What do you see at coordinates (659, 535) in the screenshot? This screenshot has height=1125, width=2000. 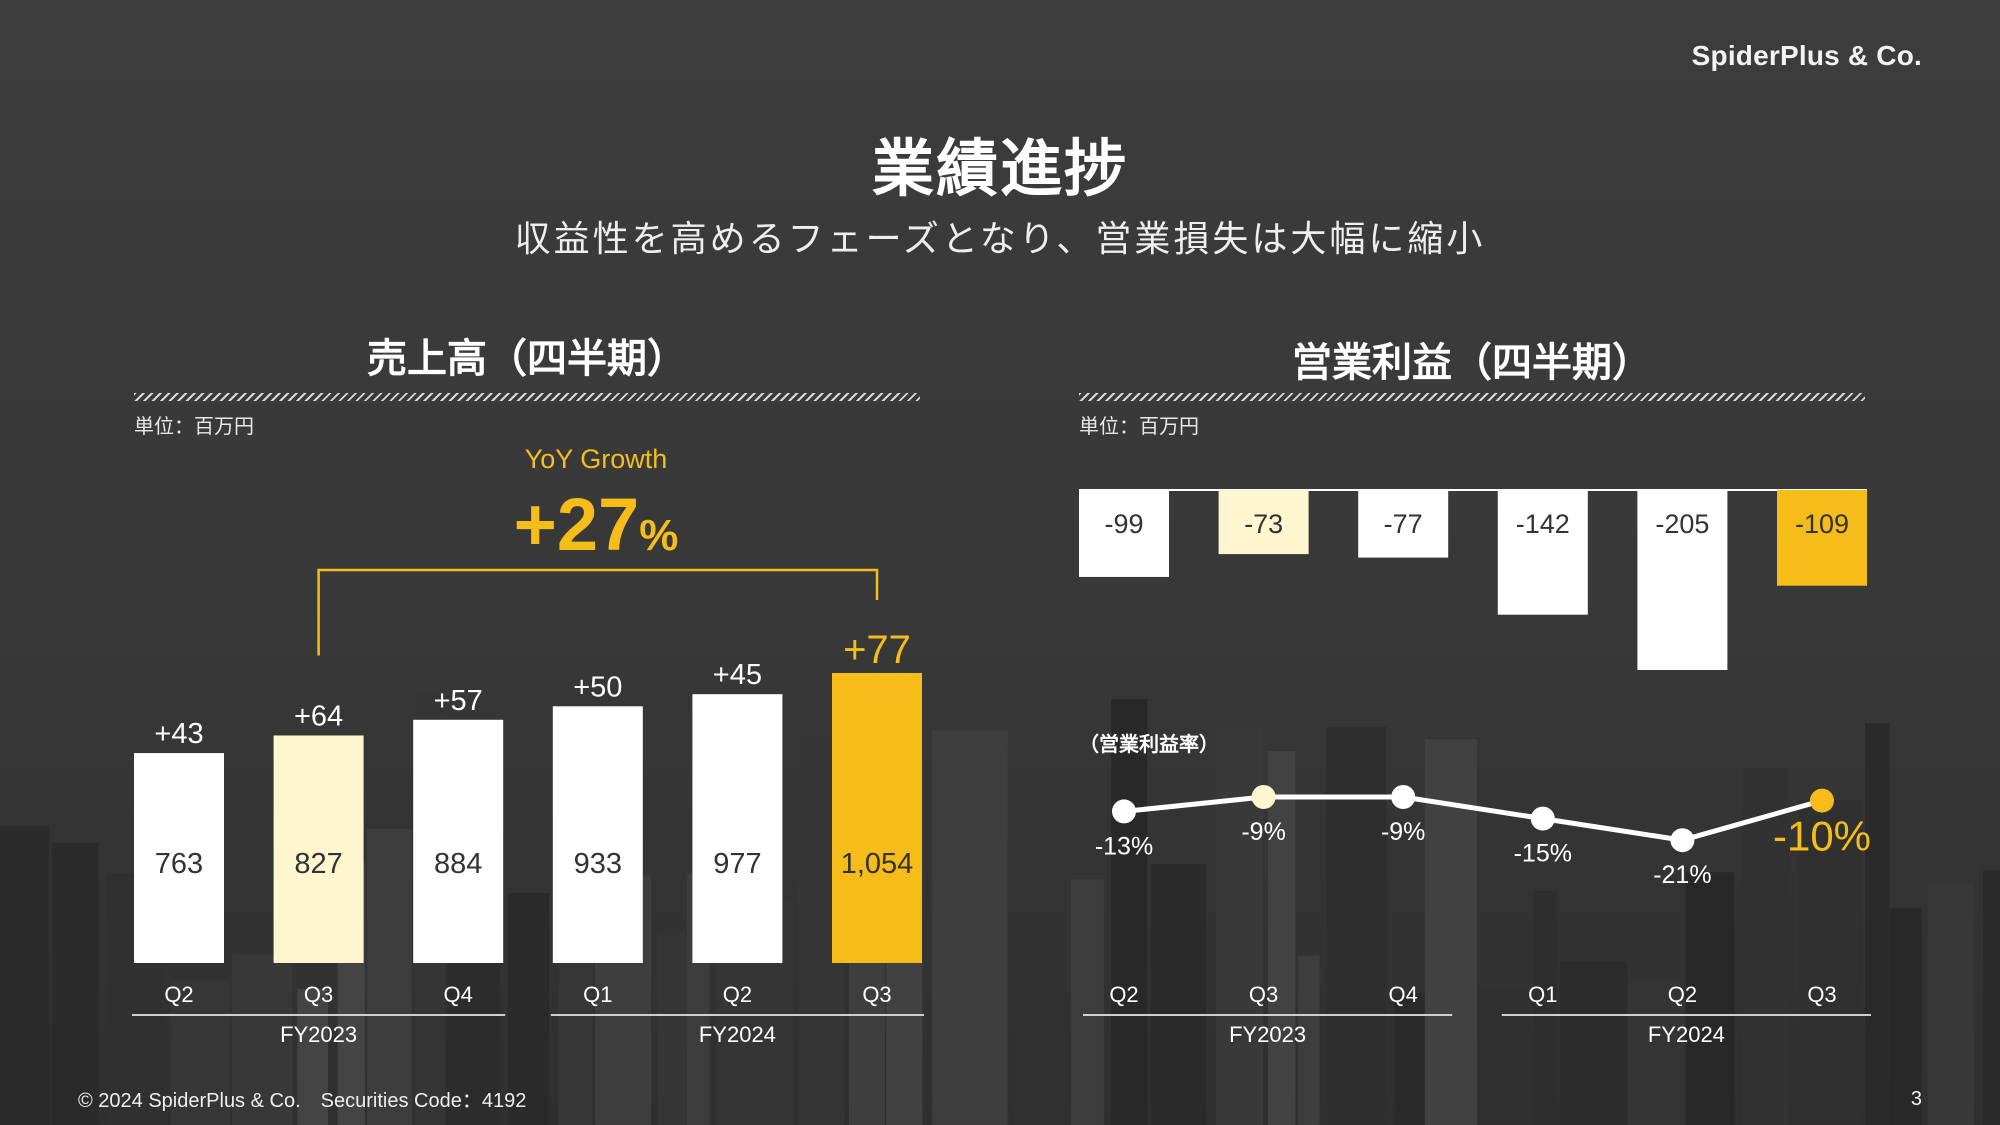 I see `yoy-growth-unit: %` at bounding box center [659, 535].